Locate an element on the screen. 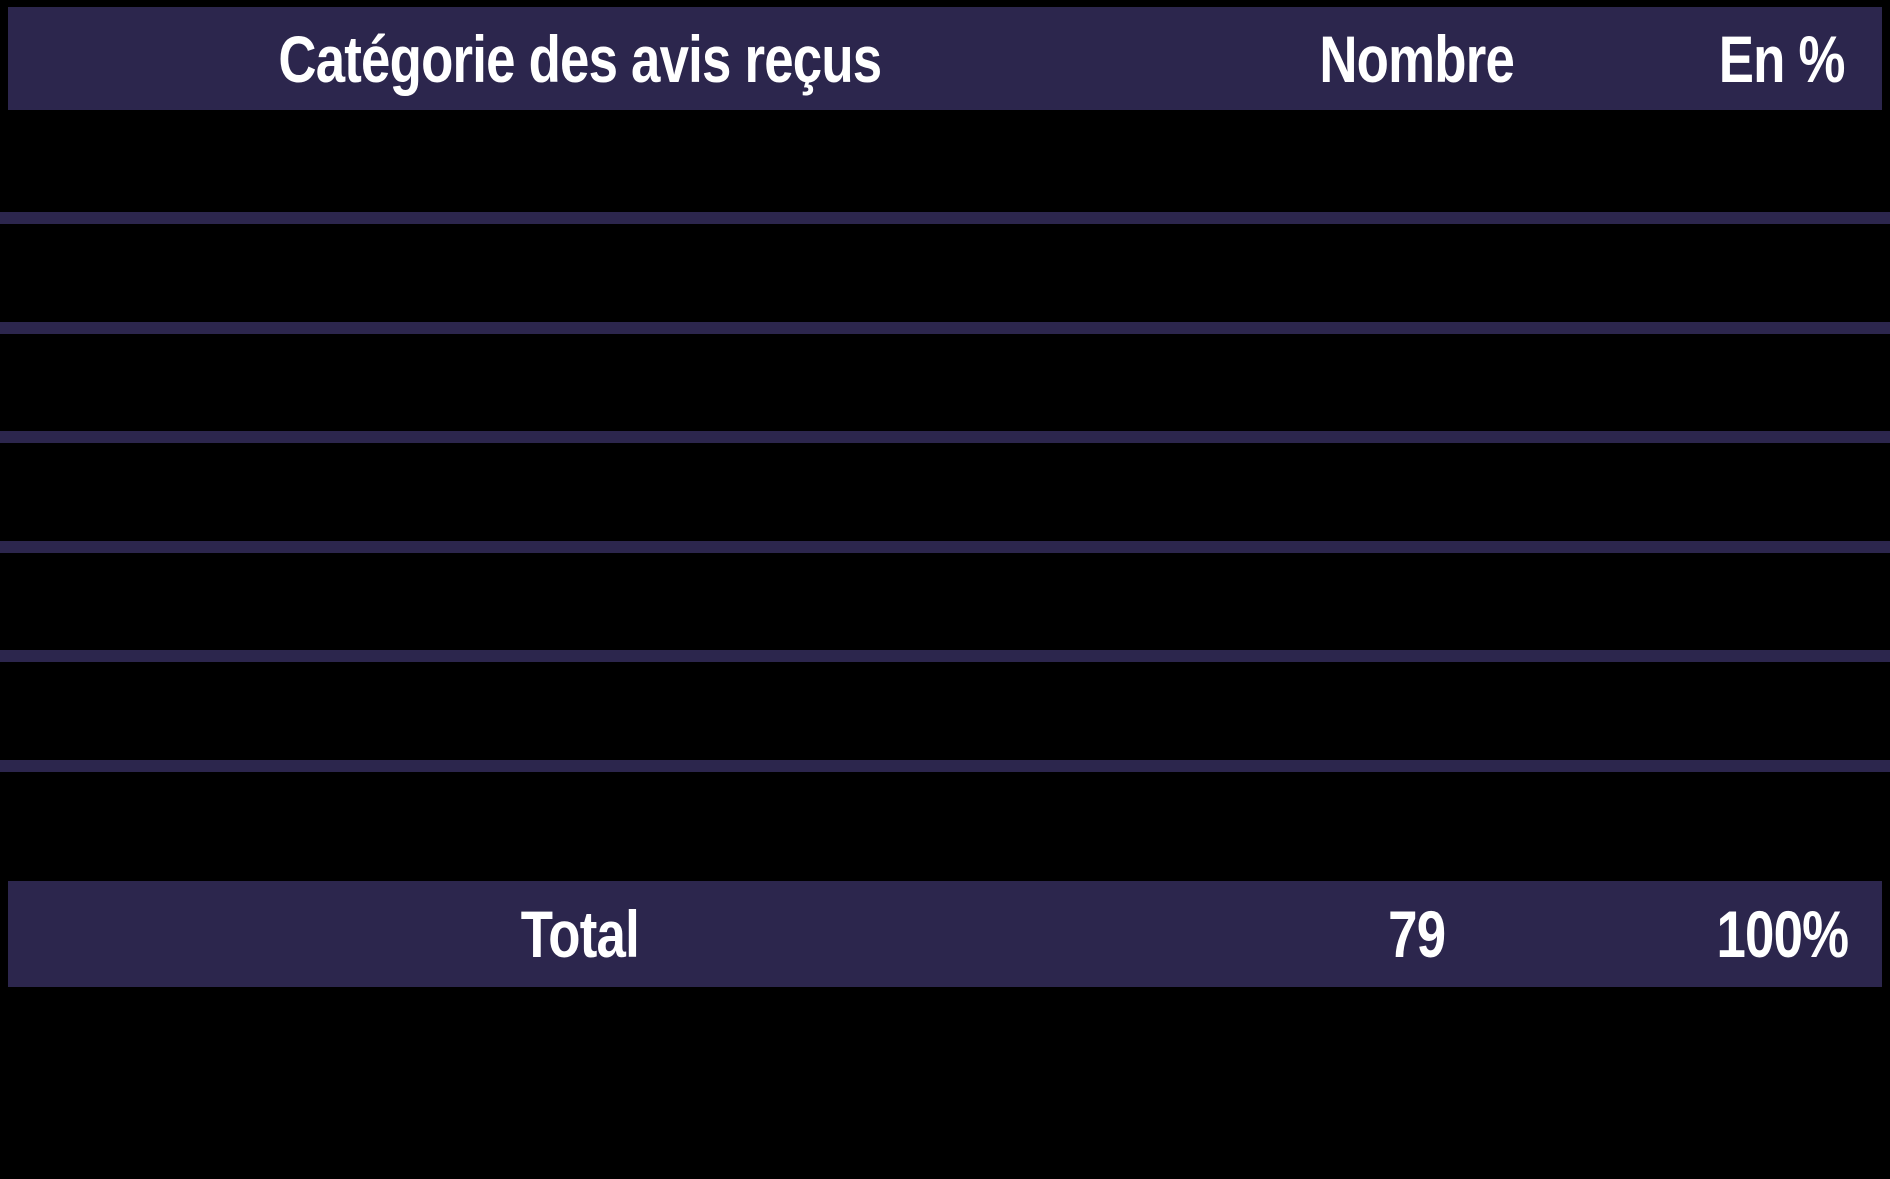  total-label: Total is located at coordinates (580, 934).